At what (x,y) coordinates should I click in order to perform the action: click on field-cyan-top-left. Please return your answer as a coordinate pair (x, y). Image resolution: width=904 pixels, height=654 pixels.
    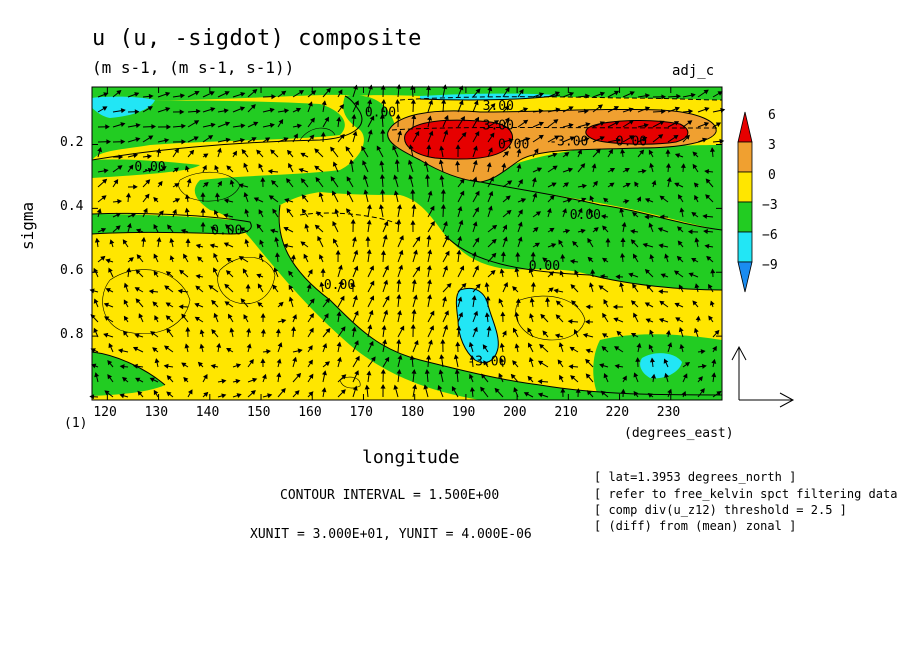
    Looking at the image, I should click on (123, 107).